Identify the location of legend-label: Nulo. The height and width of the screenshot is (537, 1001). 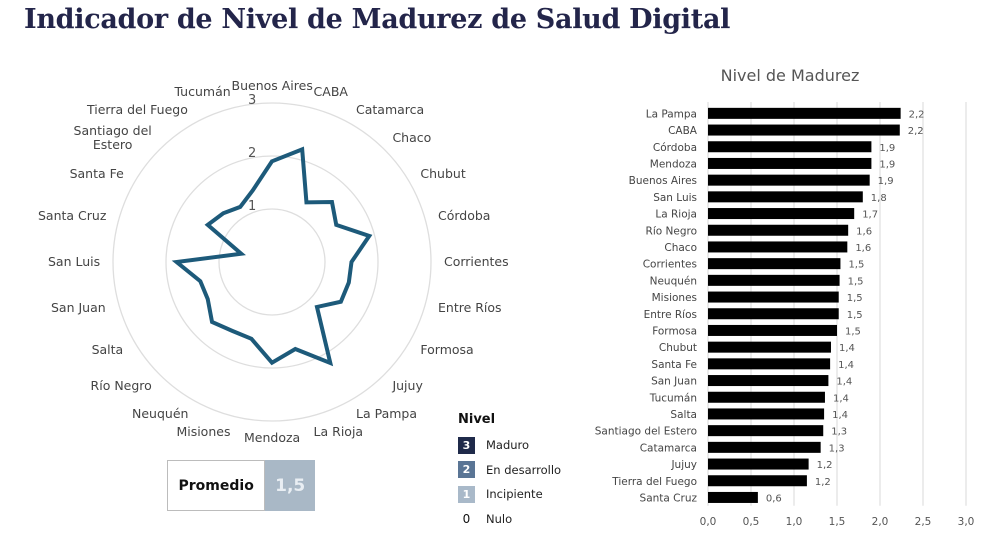
(499, 518).